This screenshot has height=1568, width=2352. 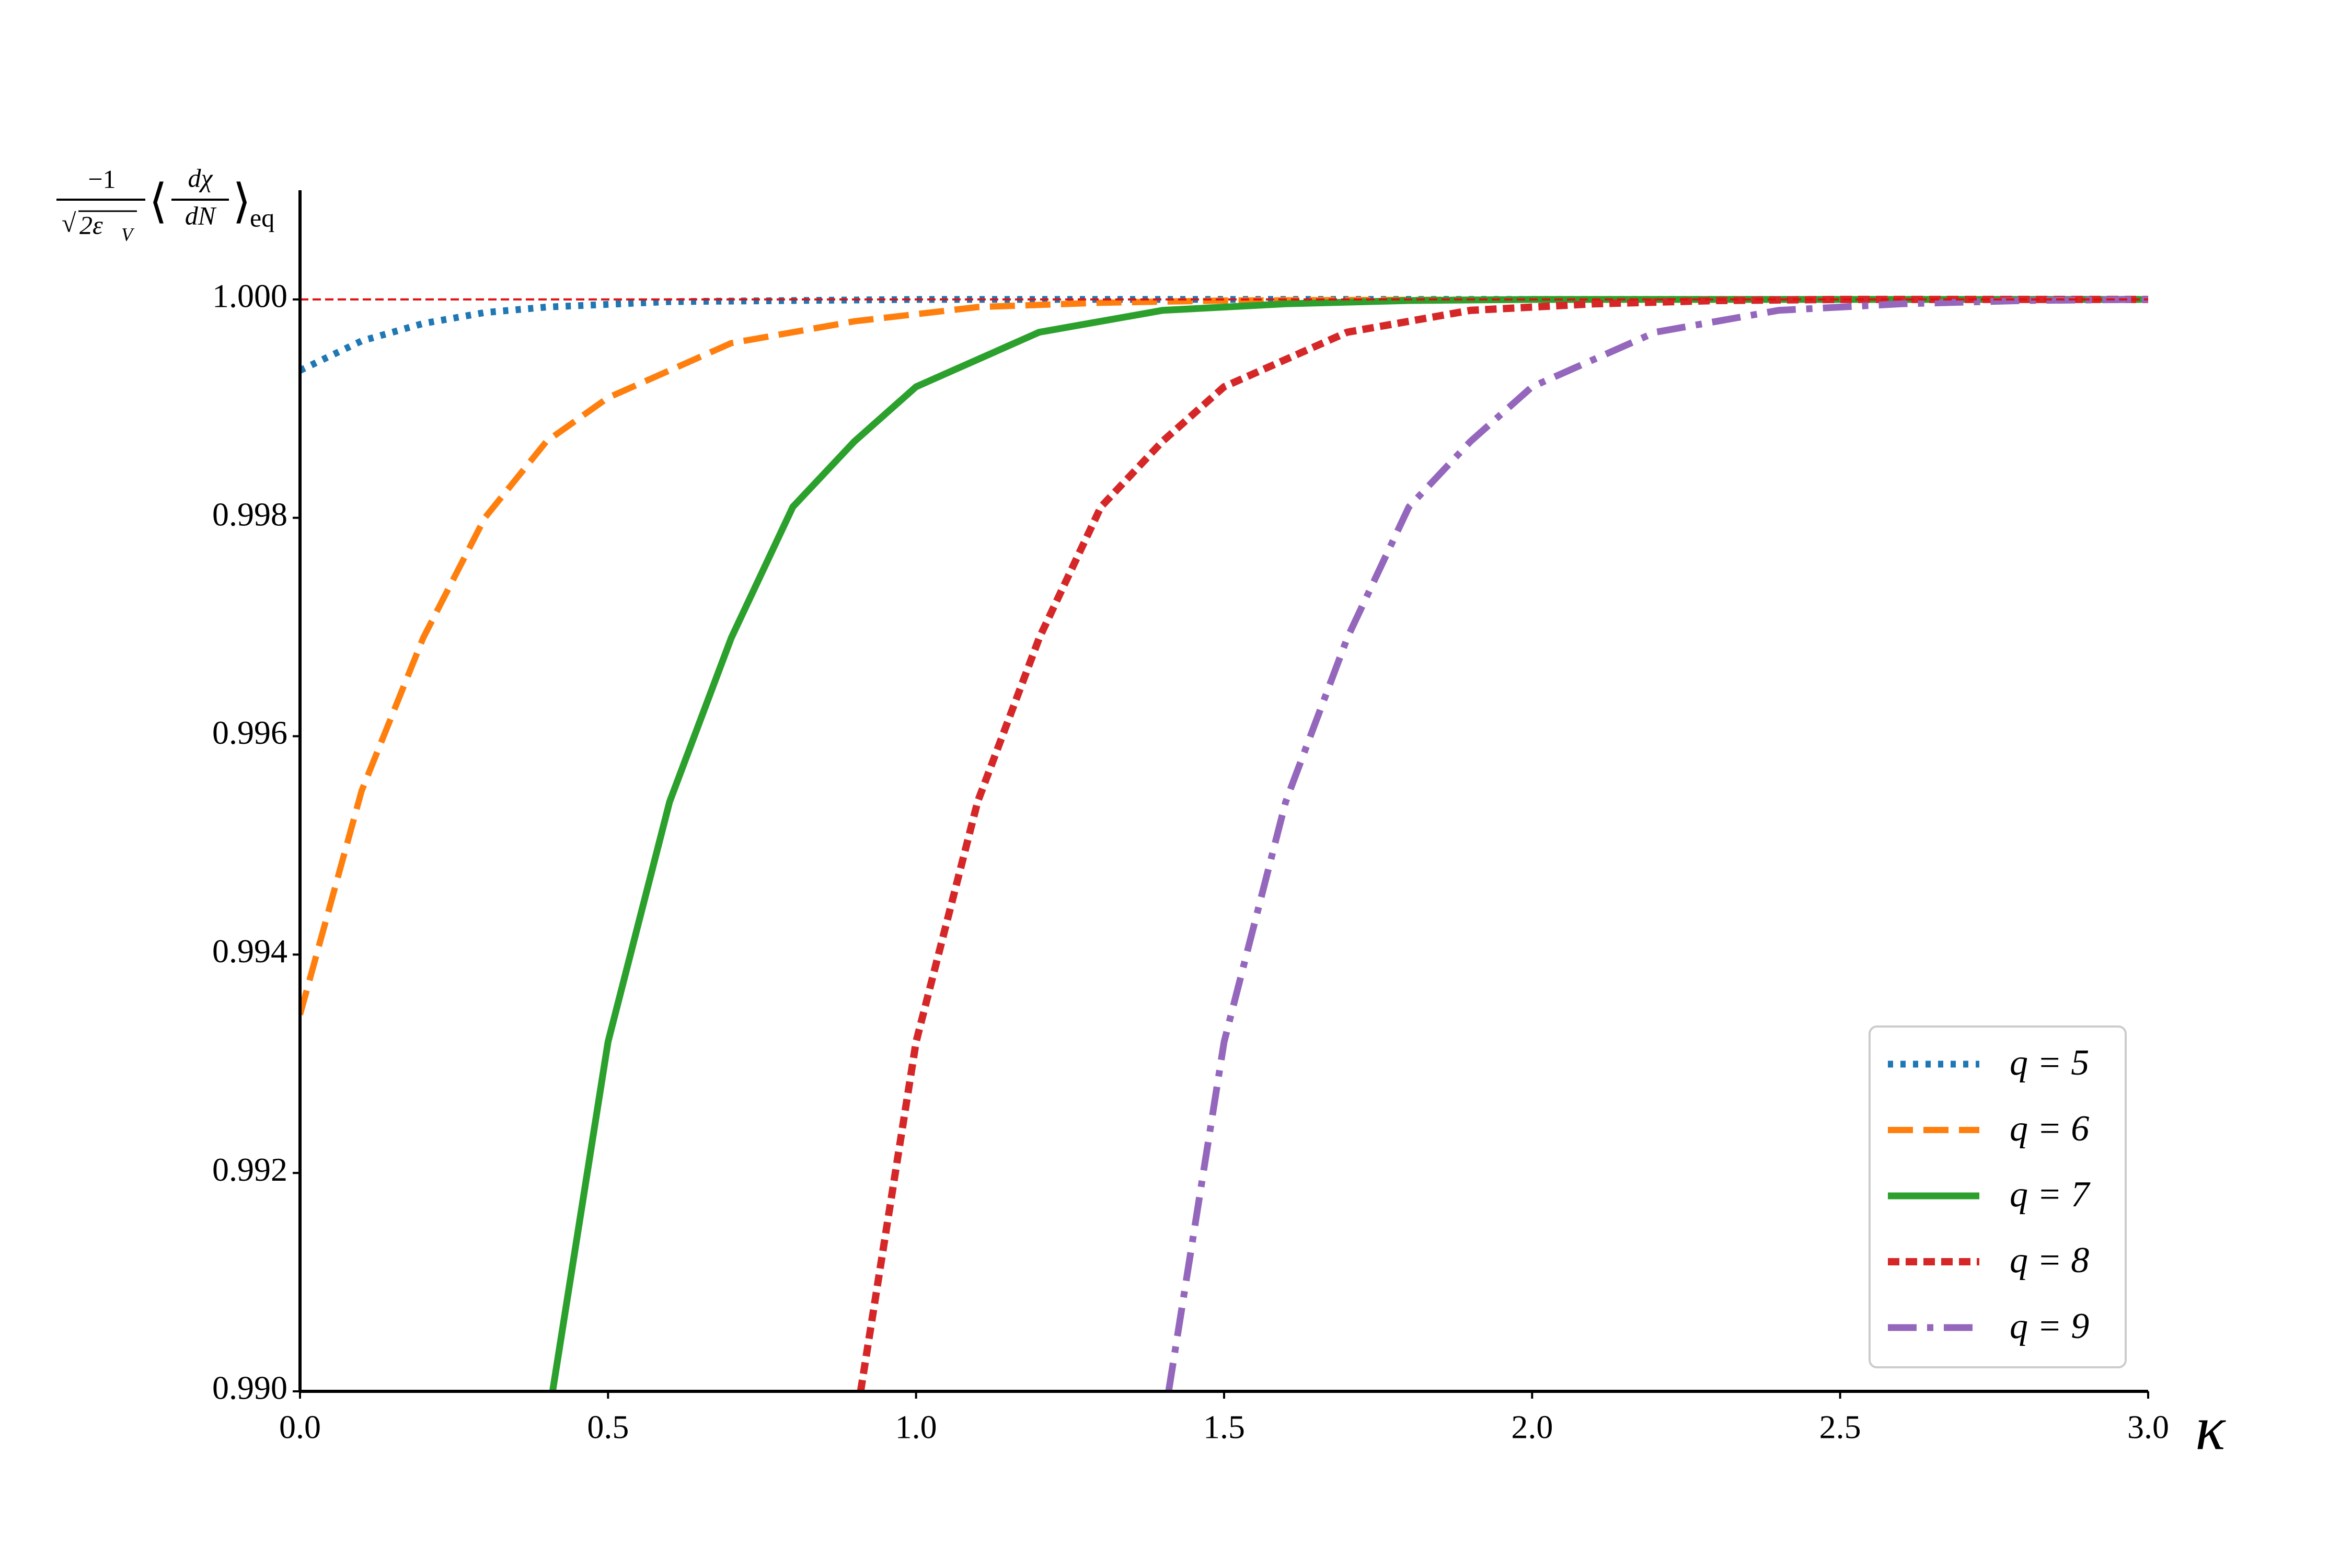 What do you see at coordinates (2049, 1129) in the screenshot?
I see `legend-label: q = 6` at bounding box center [2049, 1129].